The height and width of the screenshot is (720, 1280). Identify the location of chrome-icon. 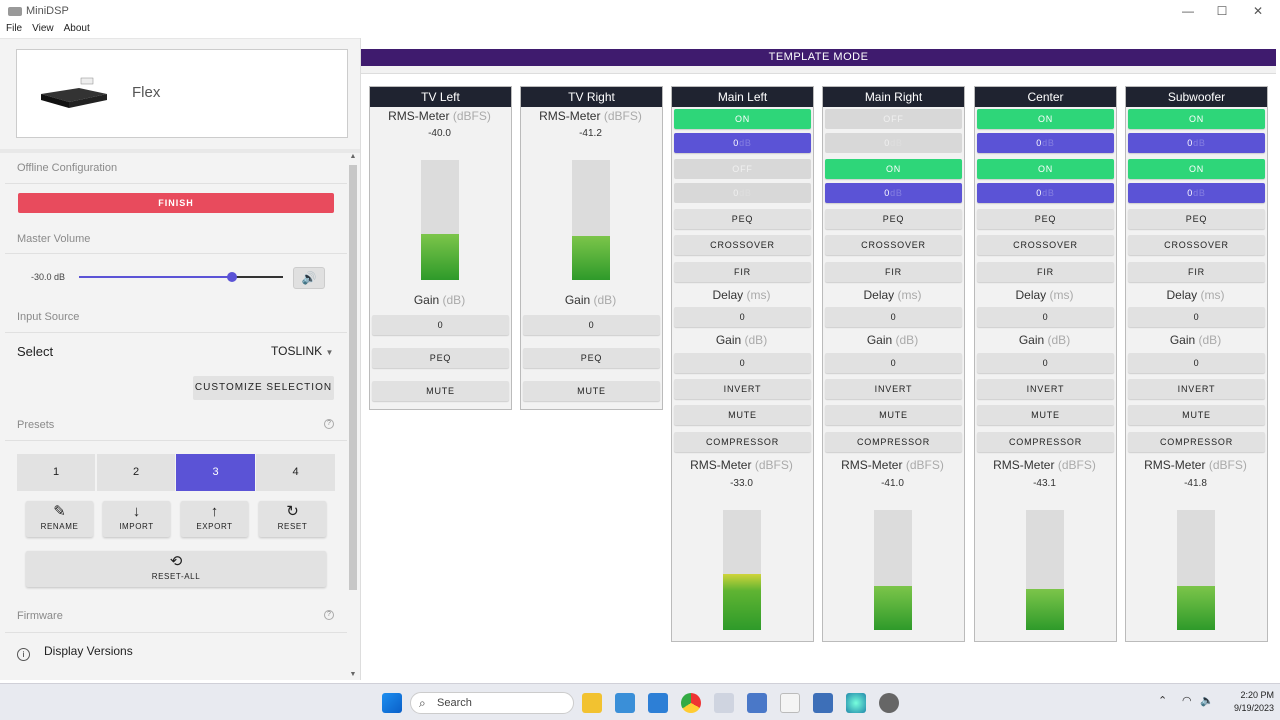
(691, 703).